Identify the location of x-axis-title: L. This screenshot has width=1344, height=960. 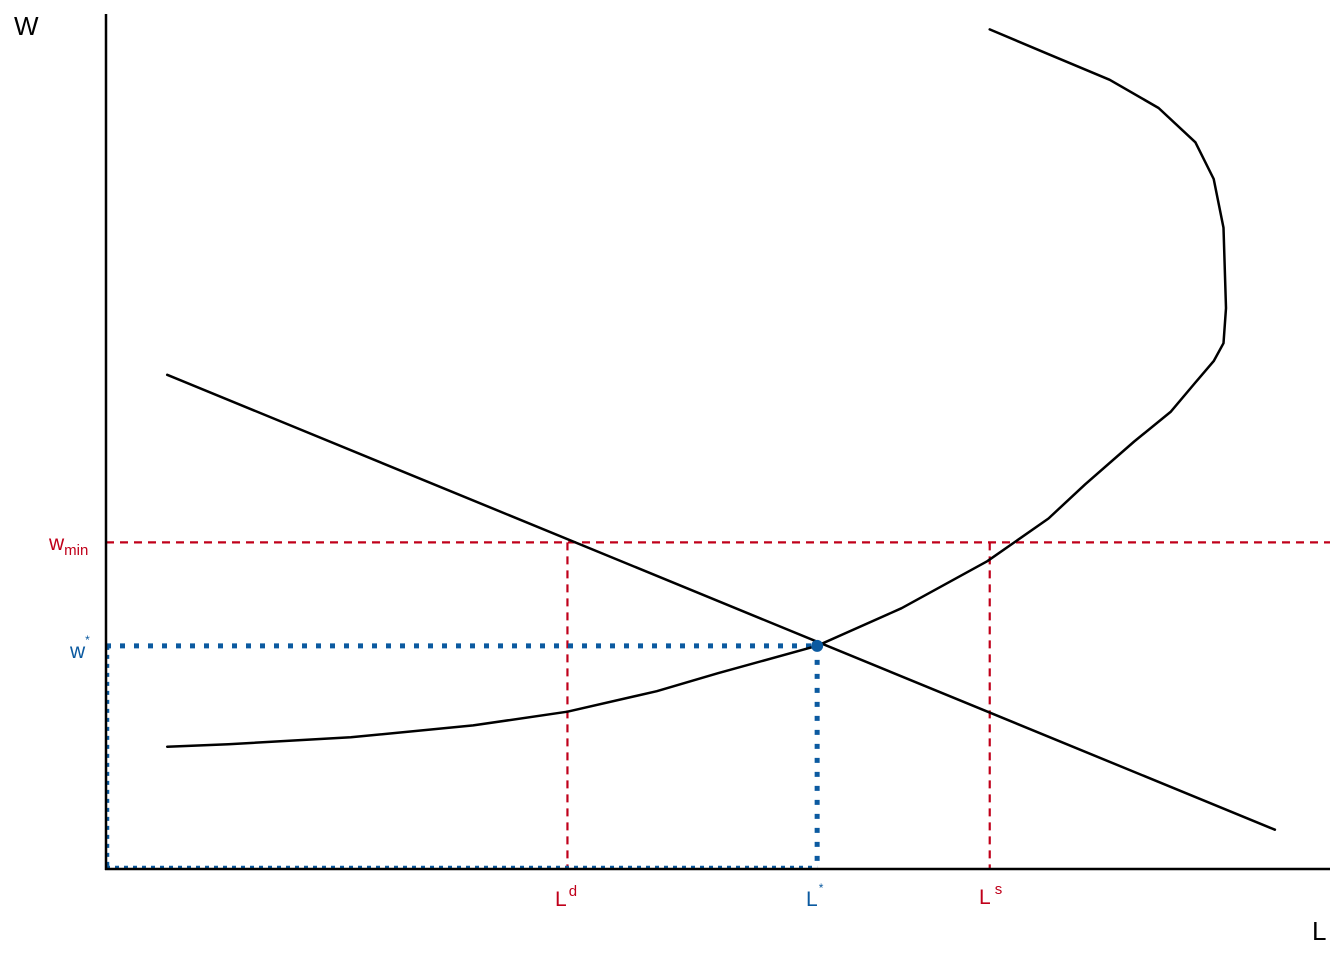
(1319, 931).